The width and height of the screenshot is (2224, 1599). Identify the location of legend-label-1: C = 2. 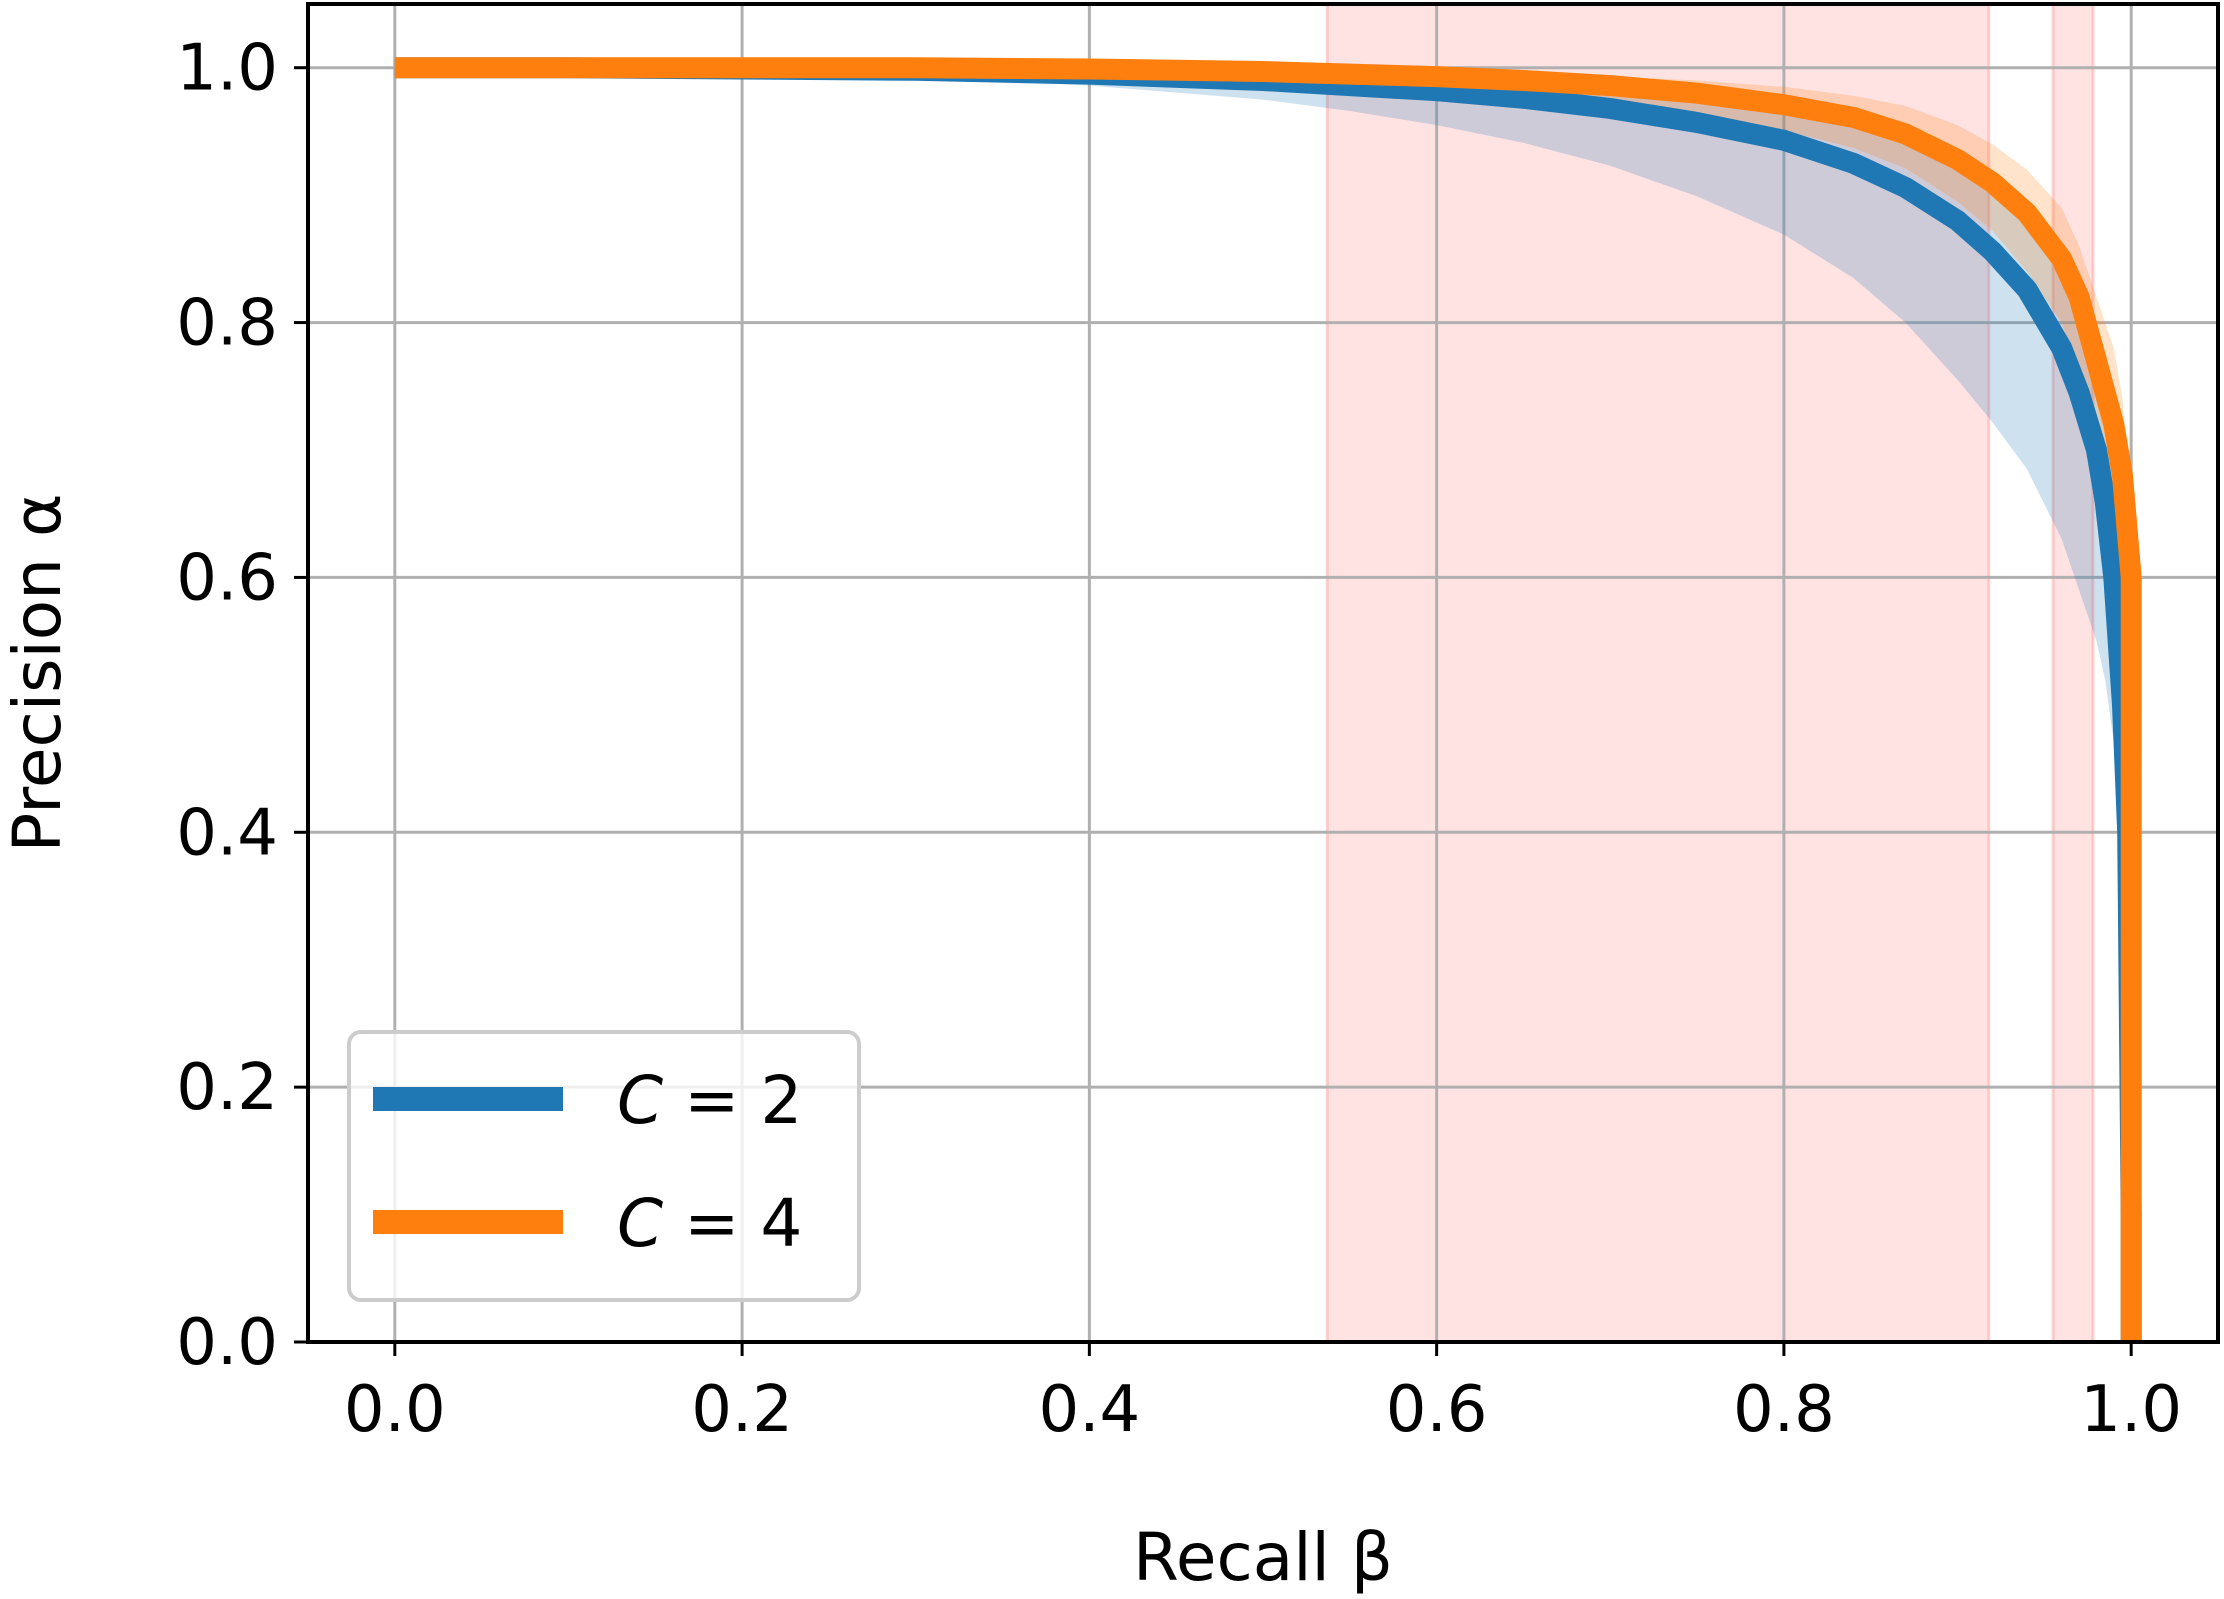
(709, 1100).